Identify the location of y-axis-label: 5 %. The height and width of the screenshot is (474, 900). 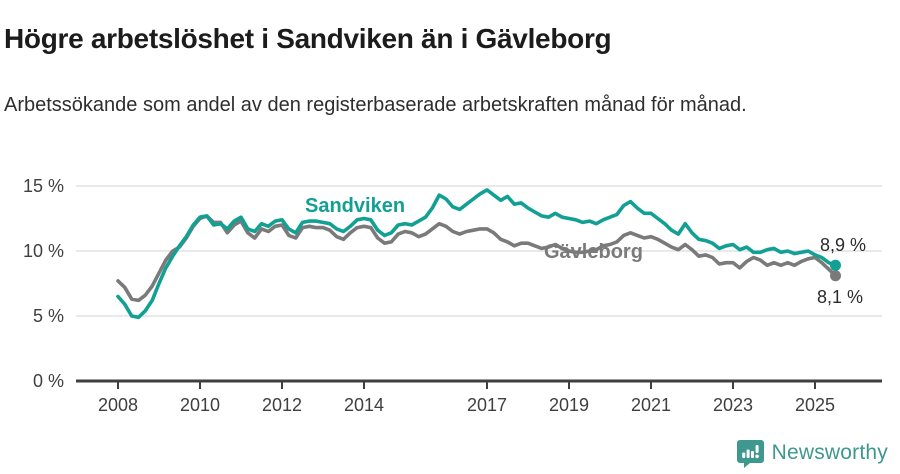
(48, 316).